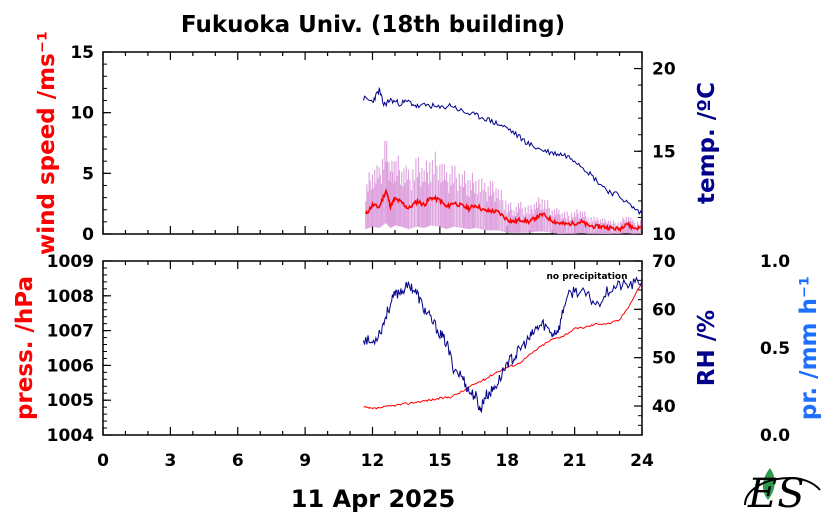 This screenshot has width=834, height=520. What do you see at coordinates (70, 262) in the screenshot?
I see `pressure-tick-label: 1009` at bounding box center [70, 262].